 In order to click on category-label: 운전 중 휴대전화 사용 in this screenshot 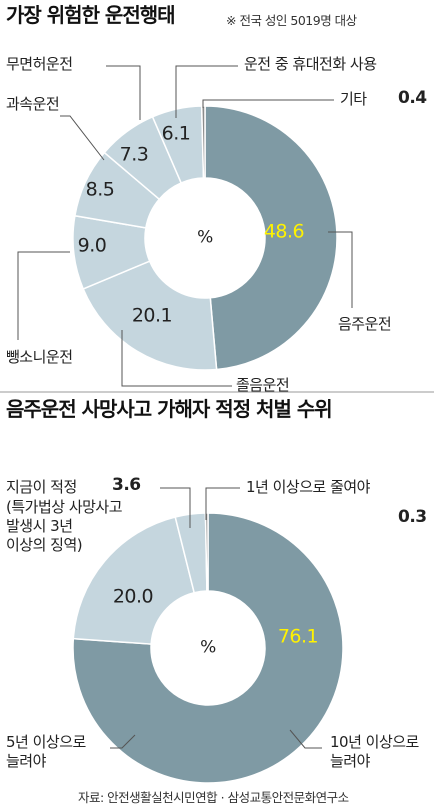, I will do `click(310, 64)`.